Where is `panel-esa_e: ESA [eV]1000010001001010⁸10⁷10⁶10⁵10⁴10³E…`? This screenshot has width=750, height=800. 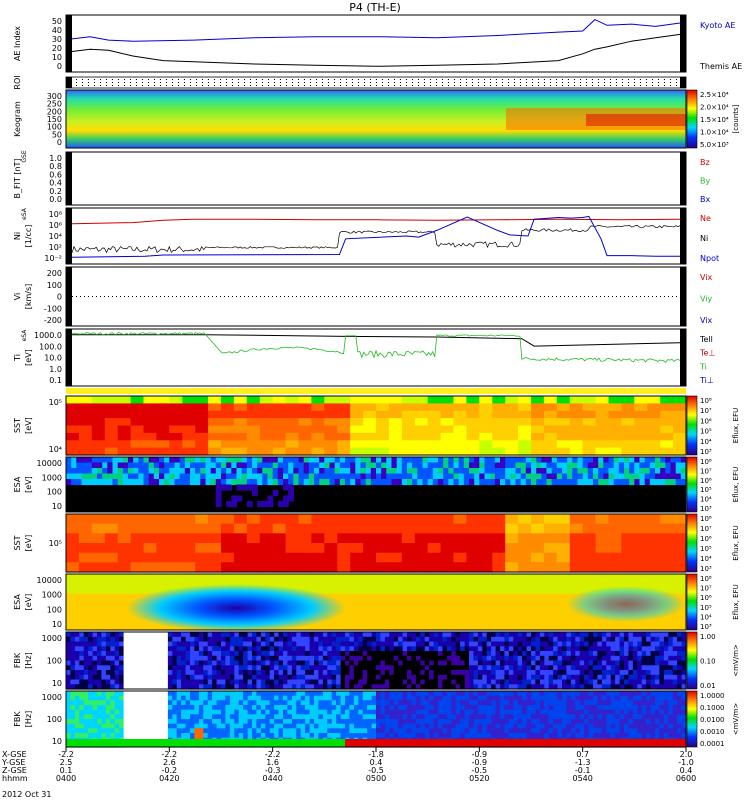 panel-esa_e: ESA [eV]1000010001001010⁸10⁷10⁶10⁵10⁴10³E… is located at coordinates (376, 484).